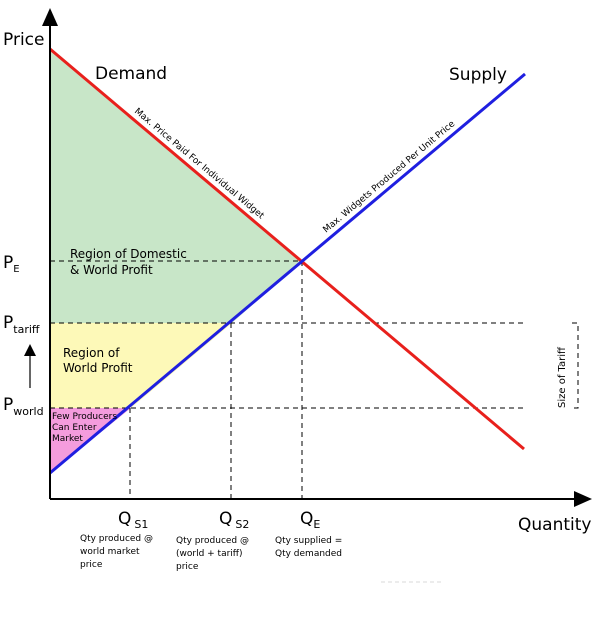 Image resolution: width=600 pixels, height=625 pixels. Describe the element at coordinates (11, 264) in the screenshot. I see `pe-label: PE` at that location.